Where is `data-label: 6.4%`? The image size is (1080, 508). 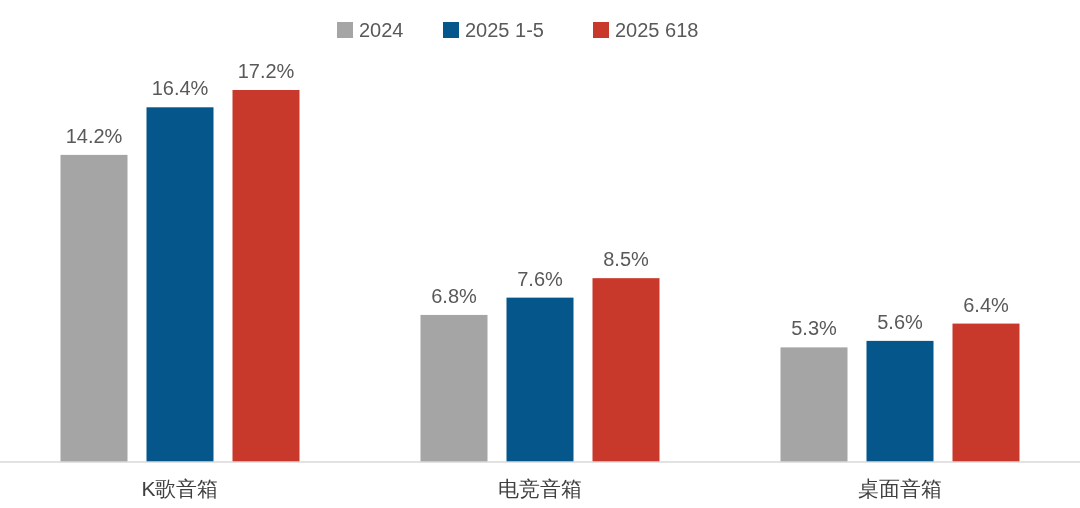
data-label: 6.4% is located at coordinates (986, 304).